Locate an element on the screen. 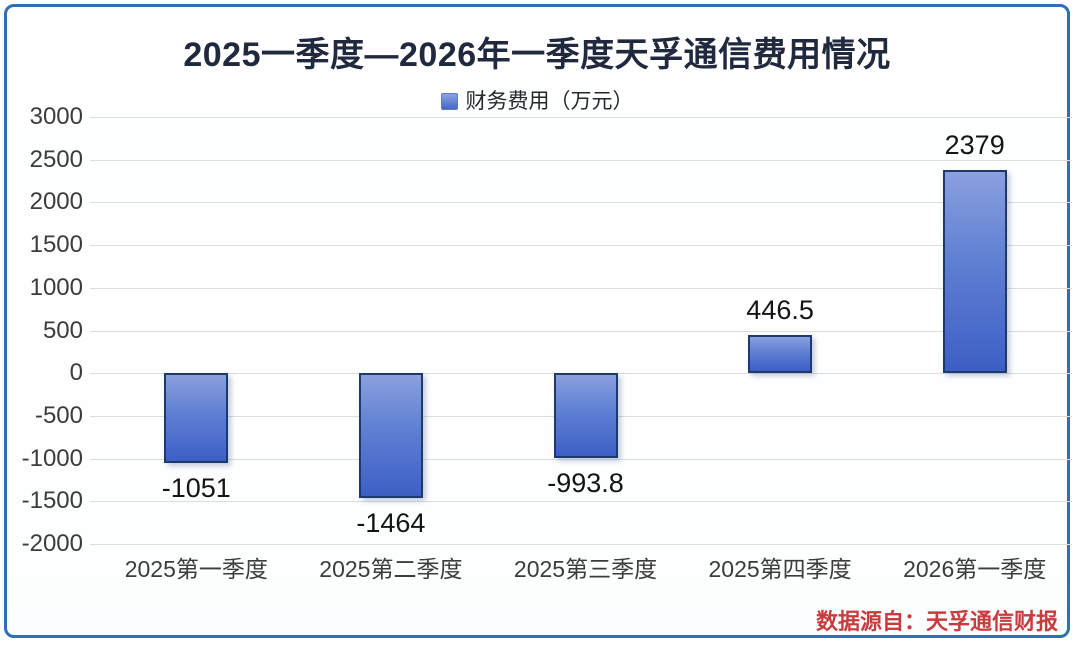  source-note: 数据源自：天孚通信财报 is located at coordinates (936, 621).